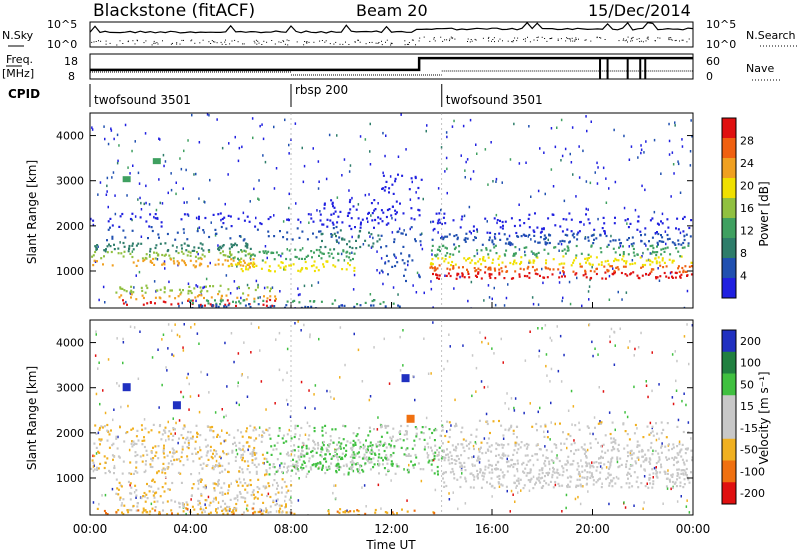  Describe the element at coordinates (399, 34) in the screenshot. I see `noise-panel: N.Sky 10^5 10^0 10^5 10^0 N.Search` at that location.